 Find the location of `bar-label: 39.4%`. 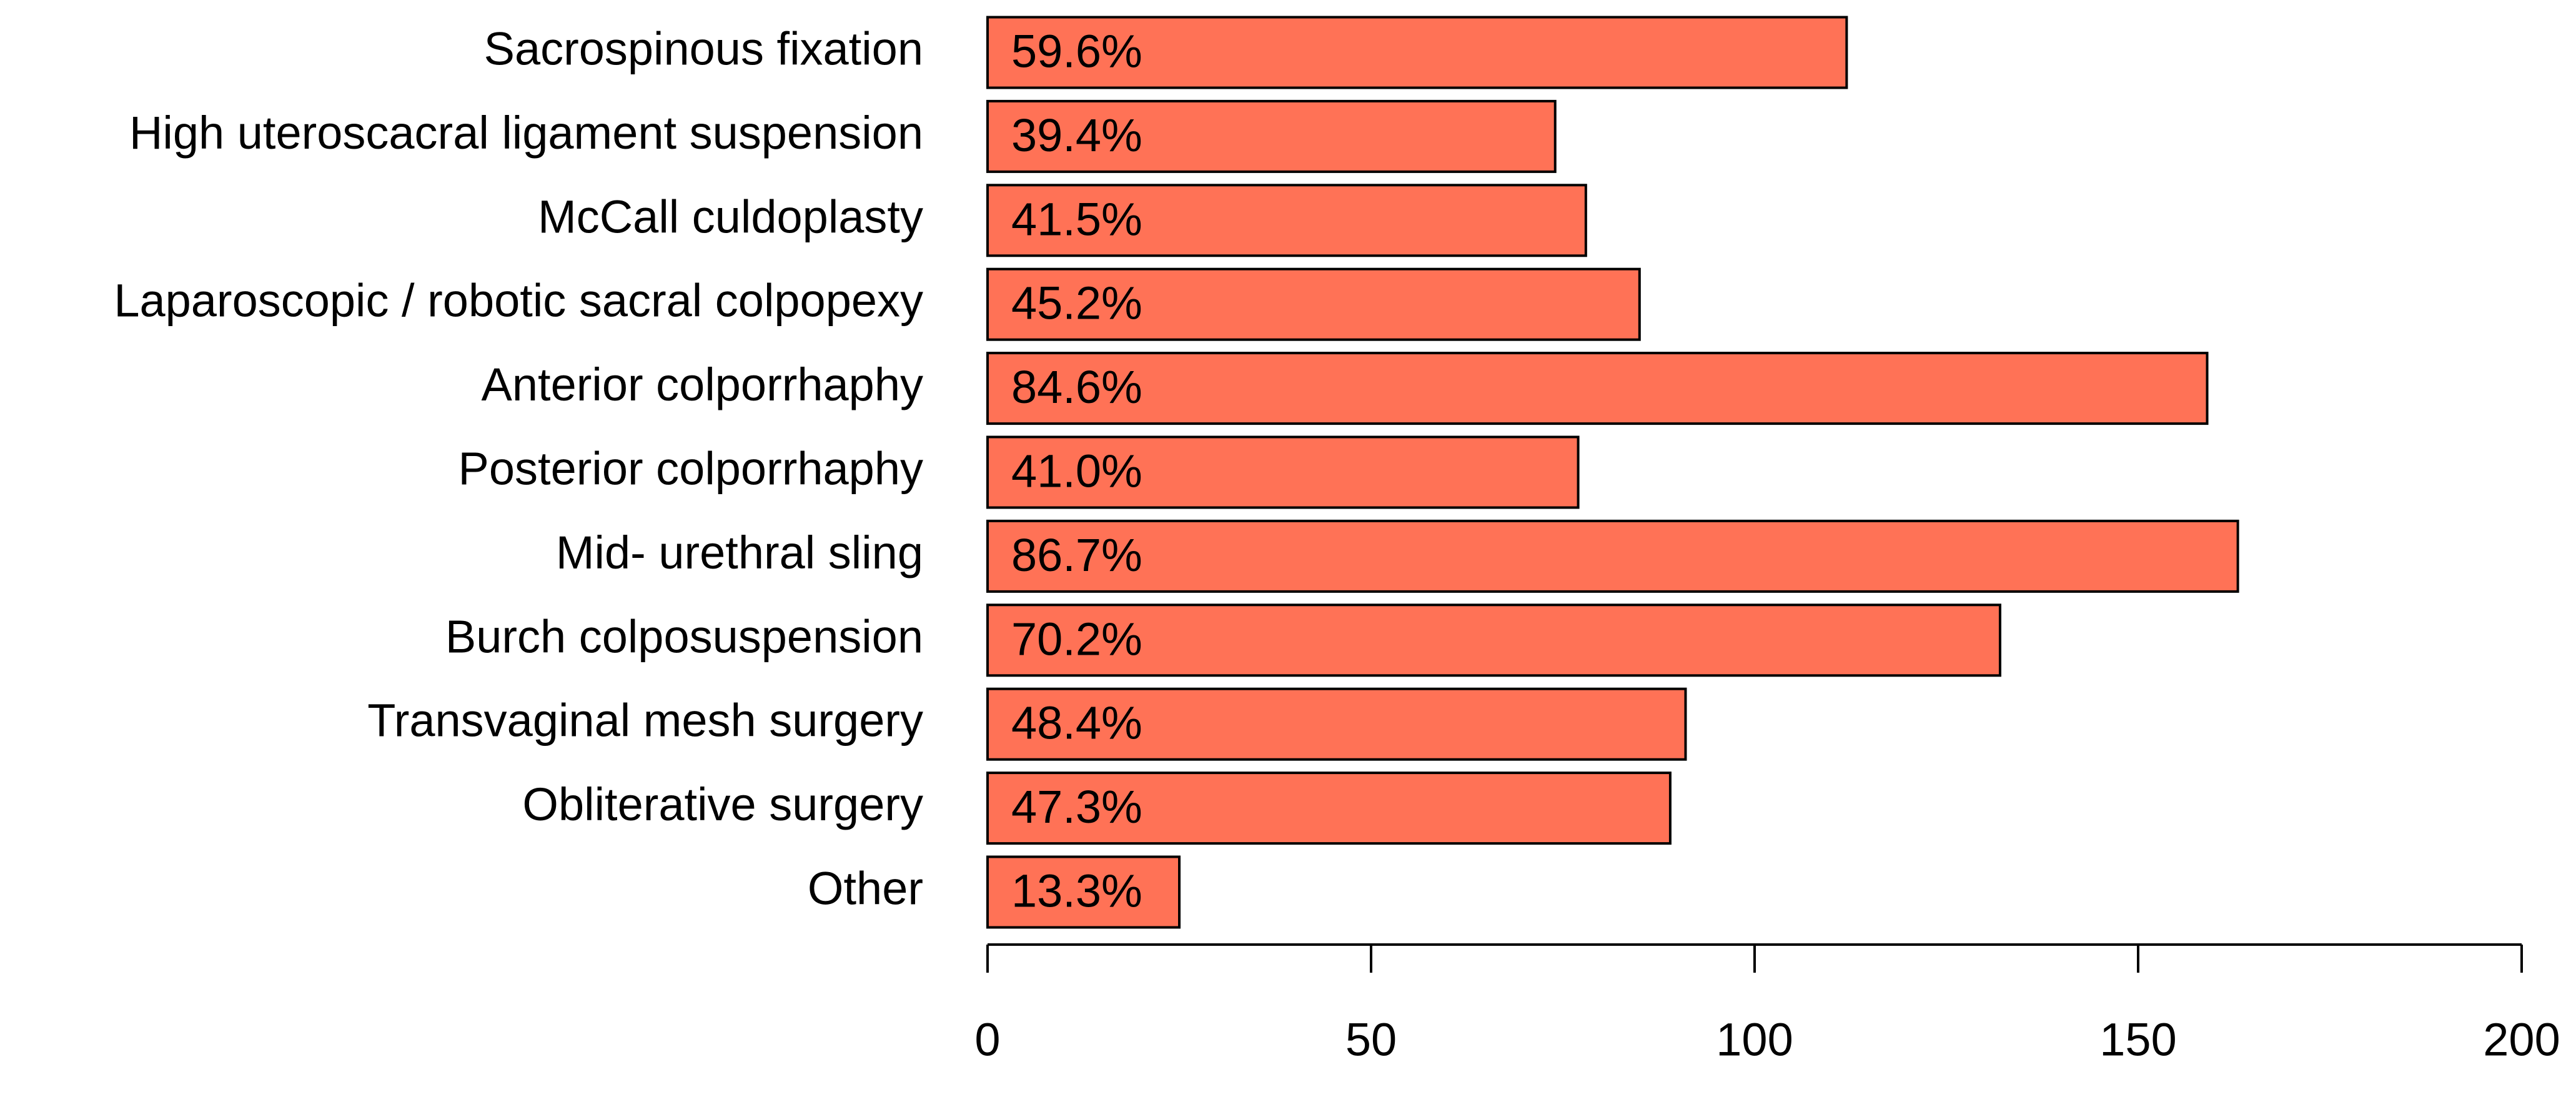

bar-label: 39.4% is located at coordinates (1076, 135).